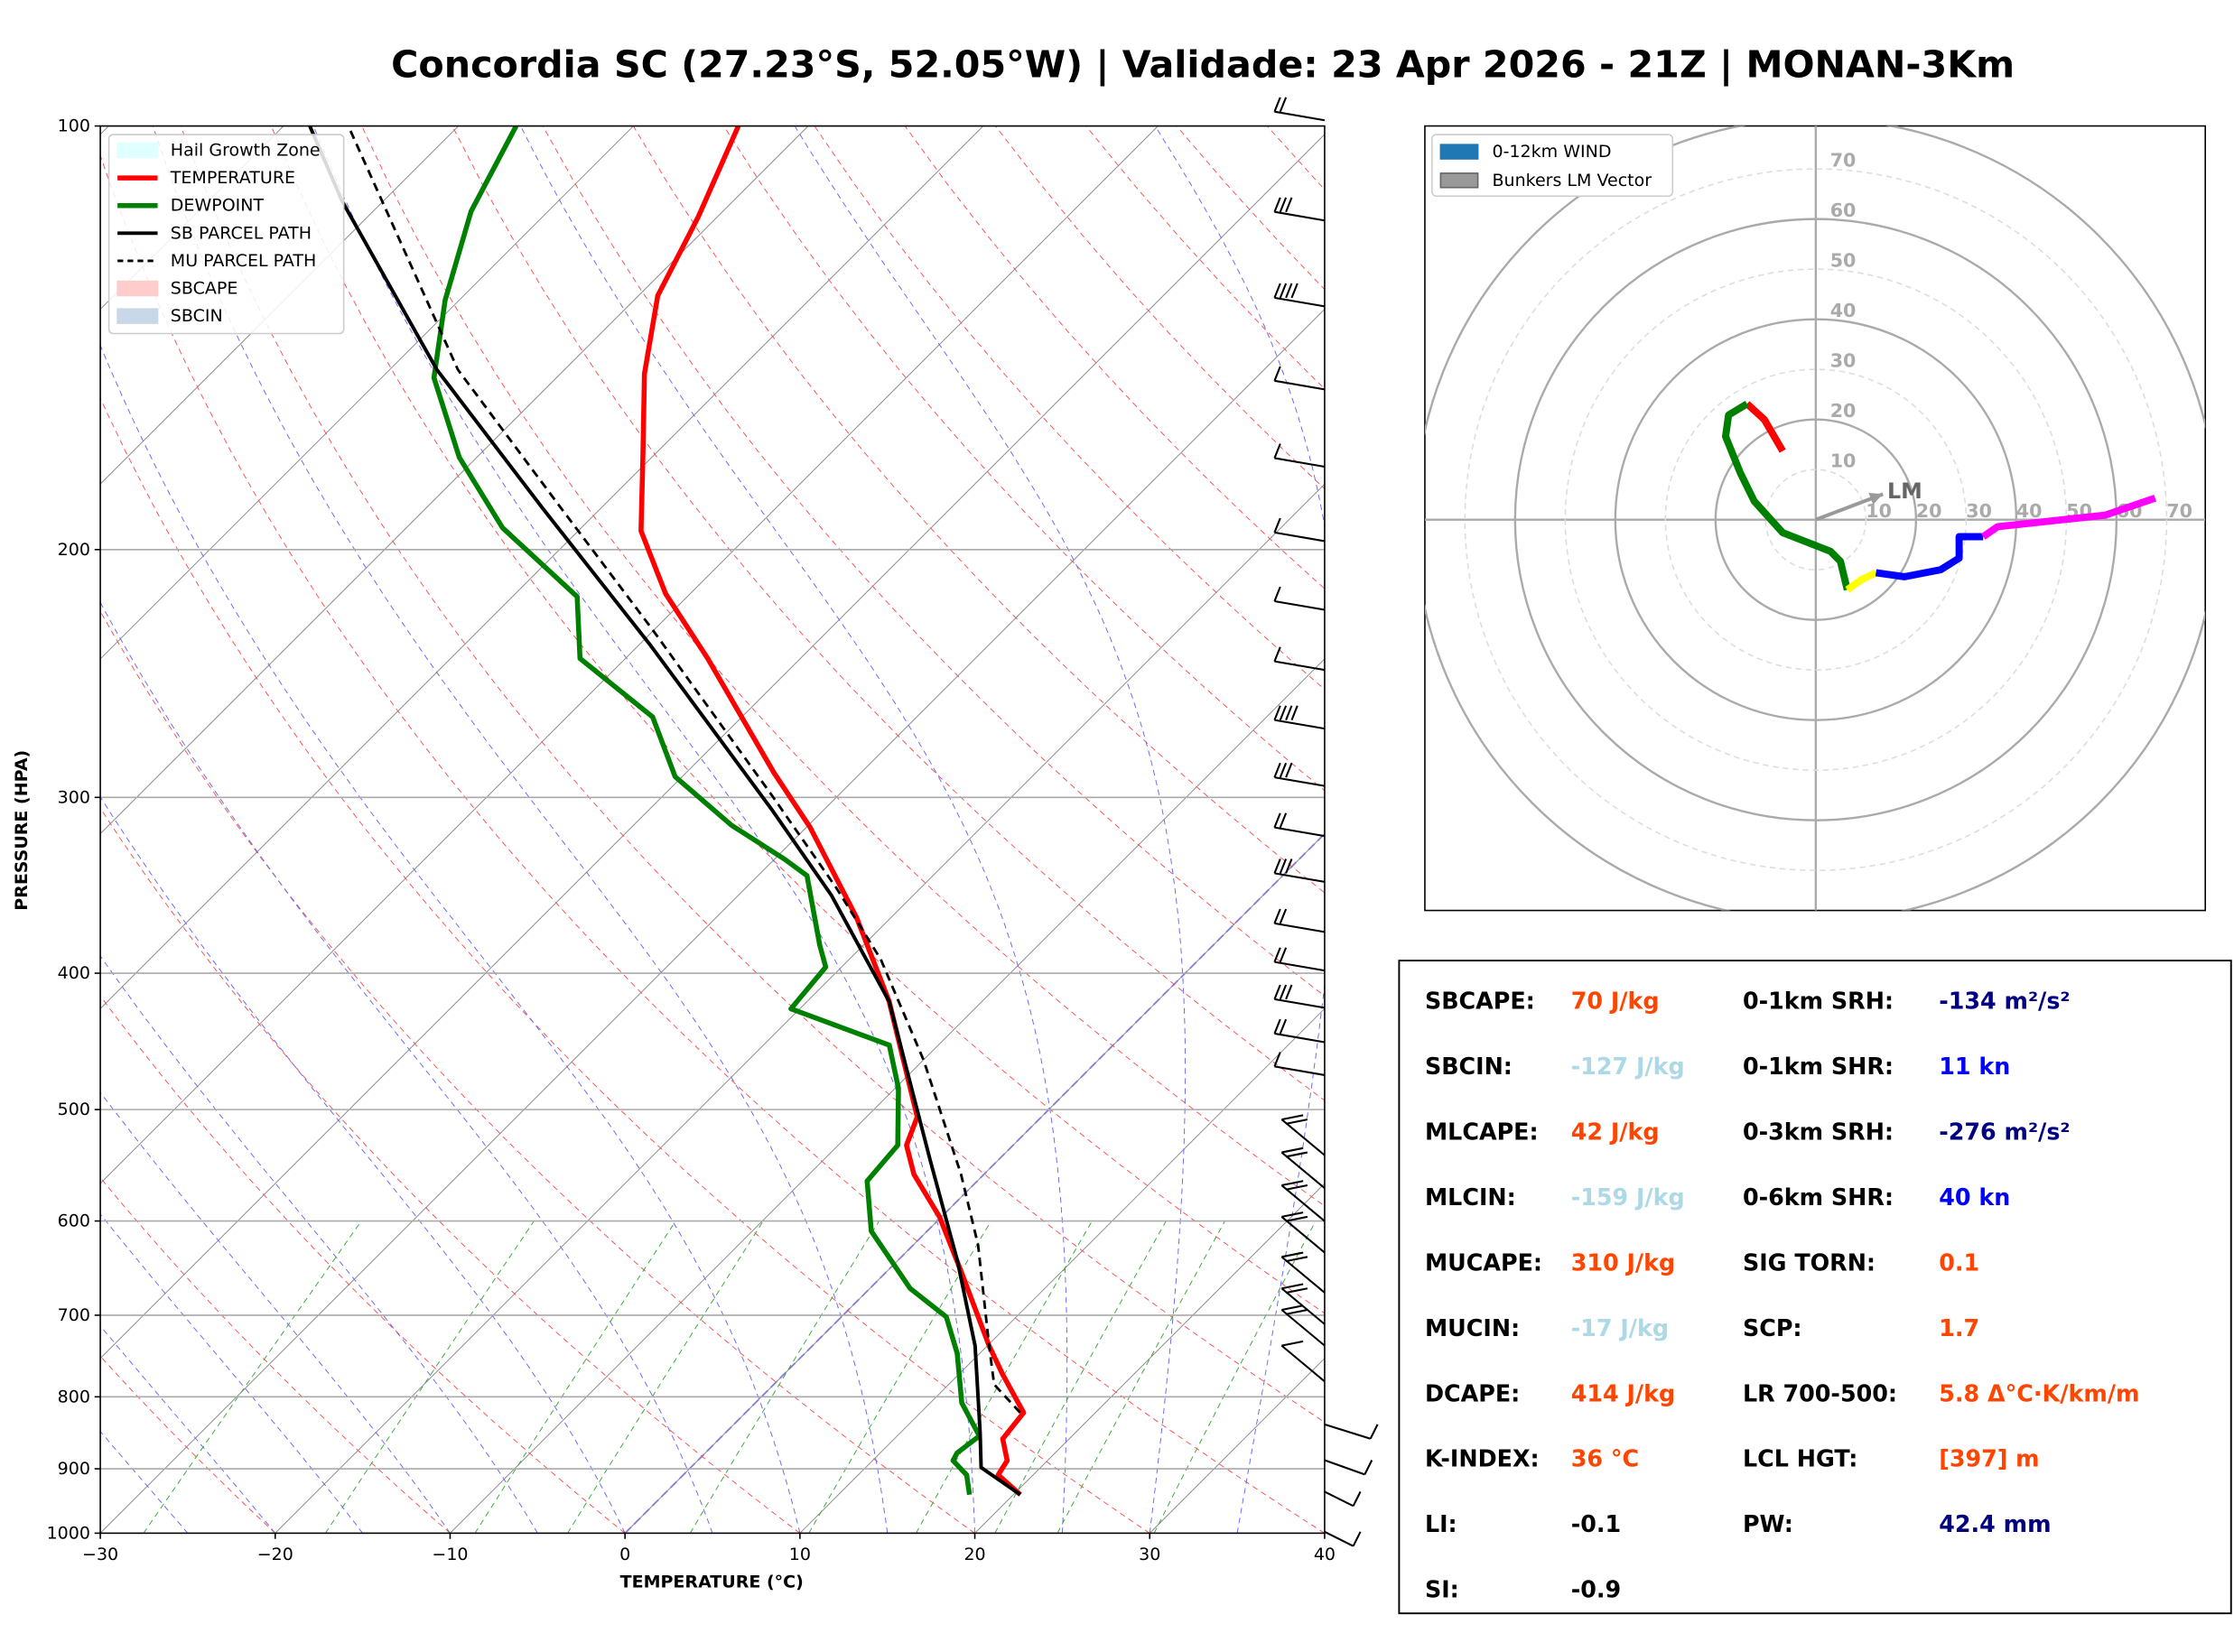  Describe the element at coordinates (1480, 1000) in the screenshot. I see `parameter-label: SBCAPE:` at that location.